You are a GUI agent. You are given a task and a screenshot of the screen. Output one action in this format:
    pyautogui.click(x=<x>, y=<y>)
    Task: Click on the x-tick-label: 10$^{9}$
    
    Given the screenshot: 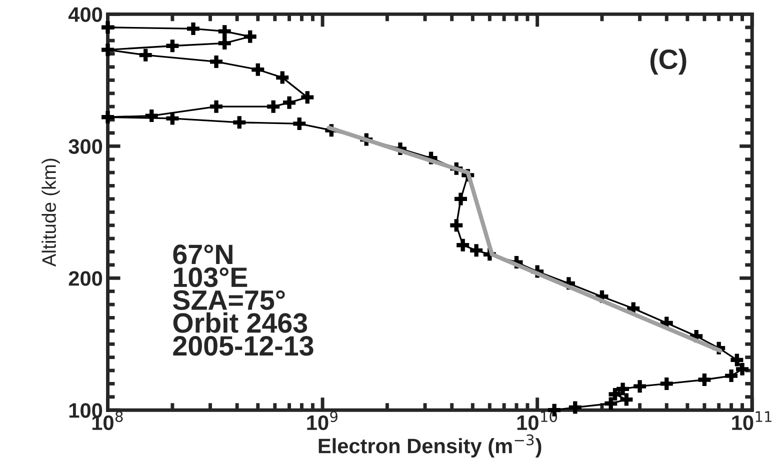 What is the action you would take?
    pyautogui.click(x=322, y=420)
    